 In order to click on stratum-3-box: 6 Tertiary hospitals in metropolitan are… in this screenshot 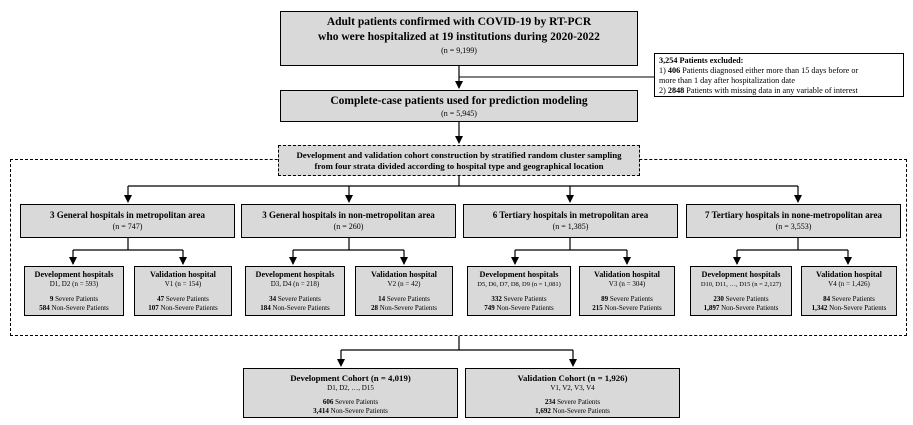, I will do `click(570, 221)`.